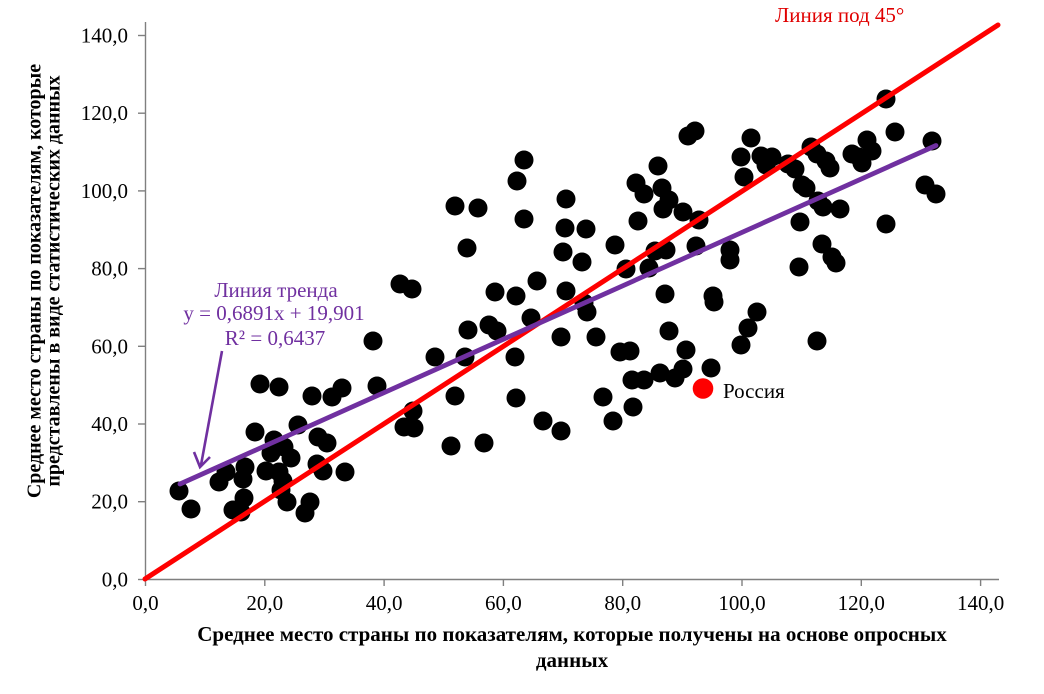  Describe the element at coordinates (572, 660) in the screenshot. I see `svg-text: данных` at that location.